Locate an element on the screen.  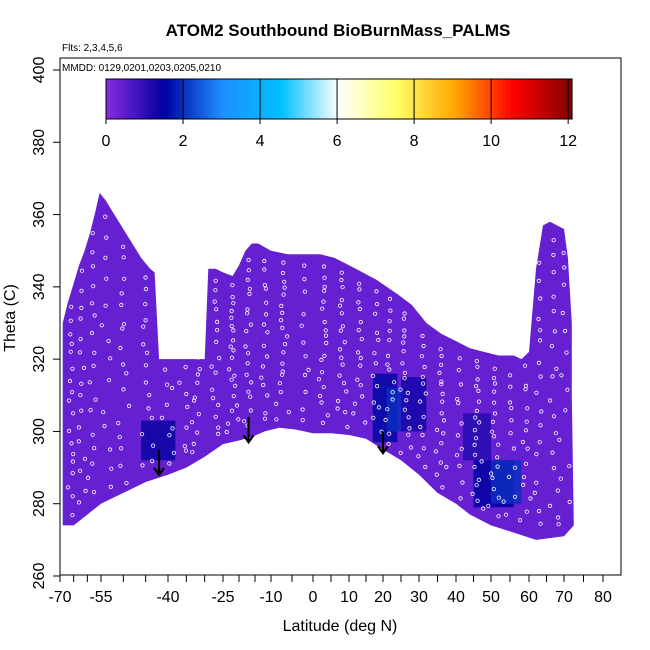
enhanced-patch is located at coordinates (393, 410).